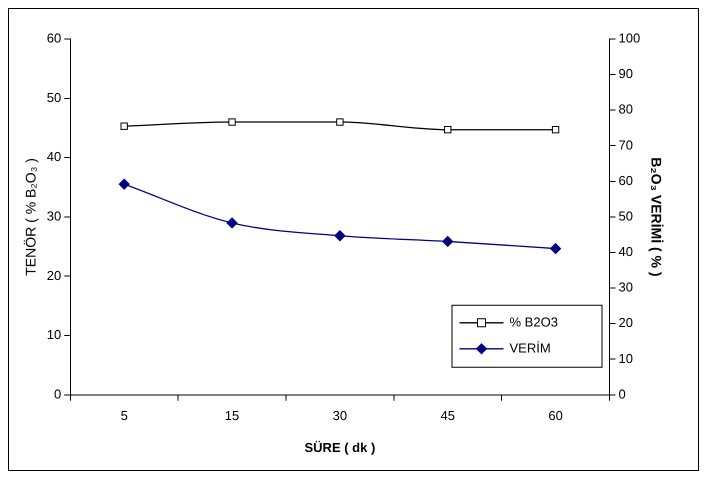 This screenshot has width=707, height=479. I want to click on x-tick-label: 45, so click(447, 416).